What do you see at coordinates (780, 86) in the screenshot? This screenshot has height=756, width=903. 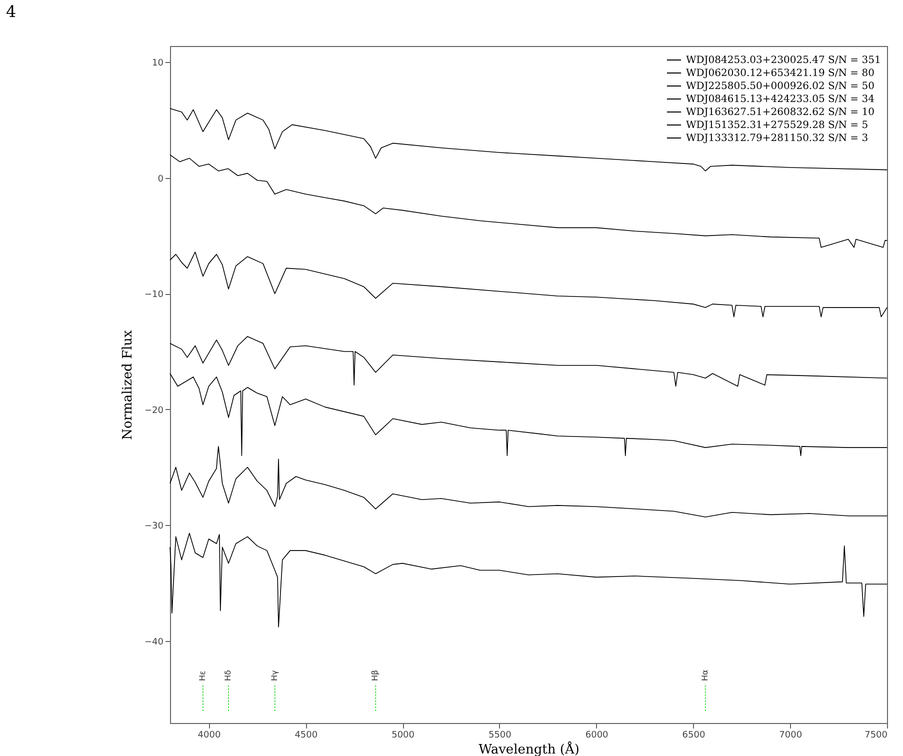 I see `legend-label: WDJ225805.50+000926.02 S/N = 50` at bounding box center [780, 86].